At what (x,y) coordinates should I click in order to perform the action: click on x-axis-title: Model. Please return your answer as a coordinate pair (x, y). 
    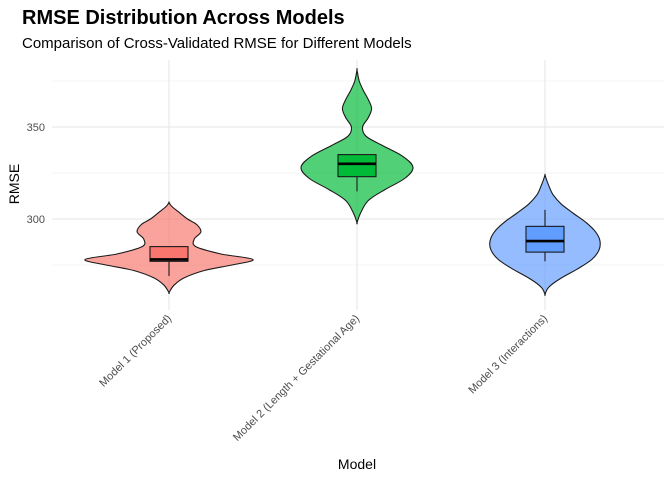
    Looking at the image, I should click on (357, 464).